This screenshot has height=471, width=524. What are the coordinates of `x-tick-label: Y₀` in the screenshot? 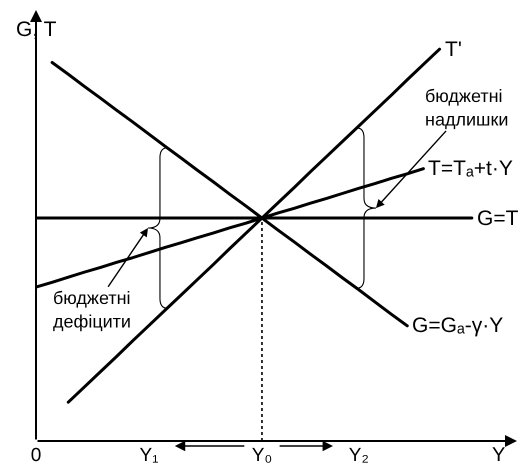 It's located at (262, 455).